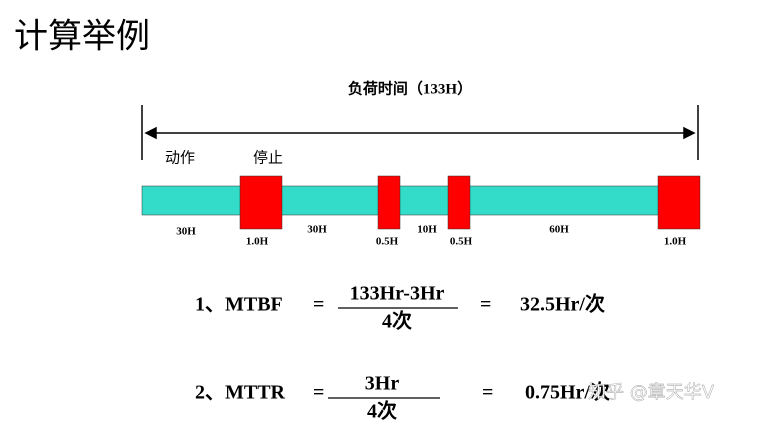 Image resolution: width=759 pixels, height=425 pixels. What do you see at coordinates (239, 305) in the screenshot?
I see `formula-label: 1、MTBF` at bounding box center [239, 305].